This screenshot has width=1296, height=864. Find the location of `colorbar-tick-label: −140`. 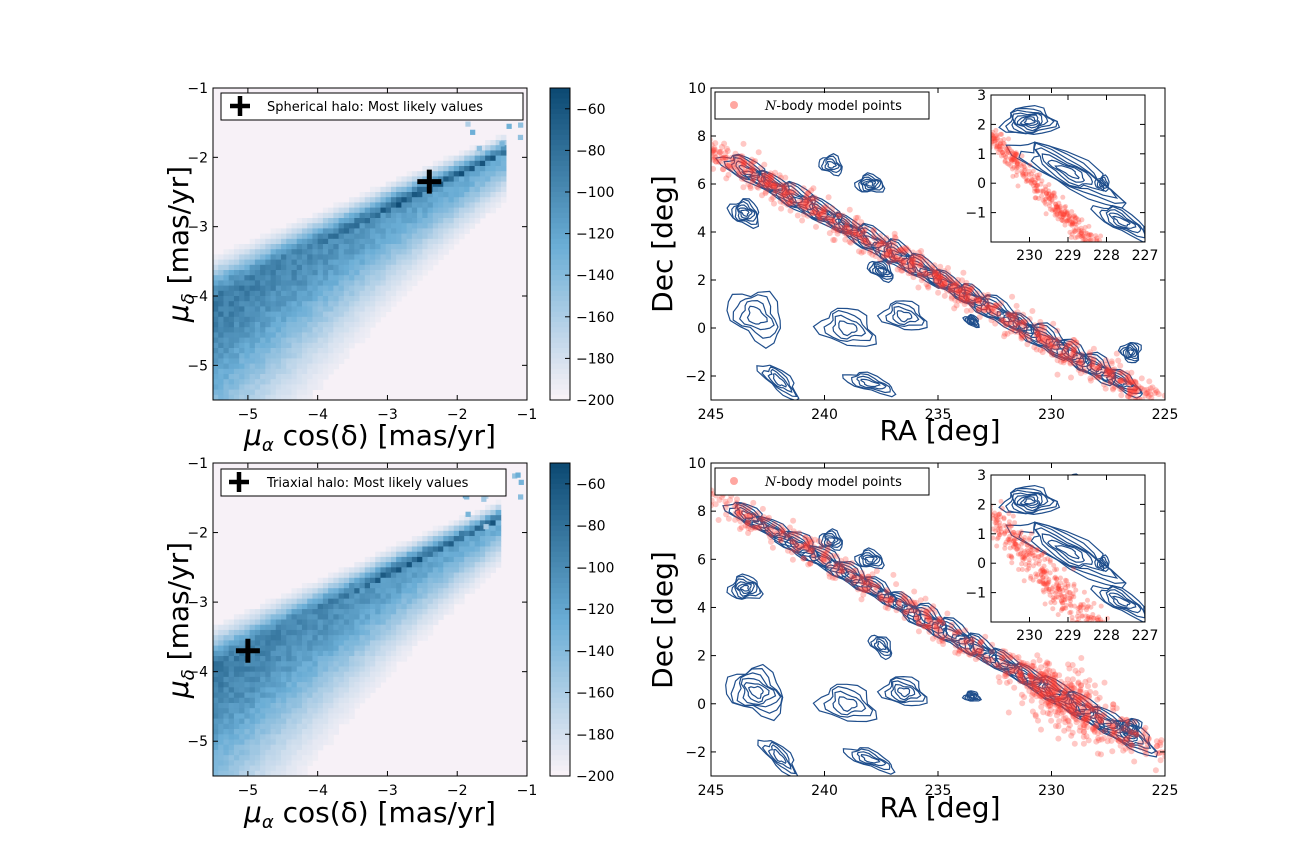

colorbar-tick-label: −140 is located at coordinates (595, 652).